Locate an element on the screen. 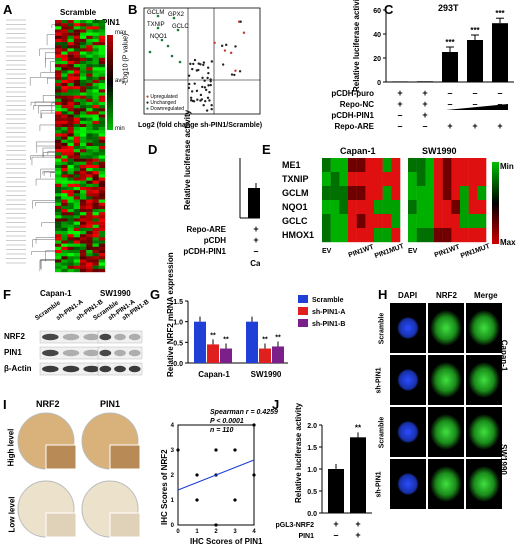 The height and width of the screenshot is (548, 520). j-ytick-label: 1.5 is located at coordinates (312, 448).